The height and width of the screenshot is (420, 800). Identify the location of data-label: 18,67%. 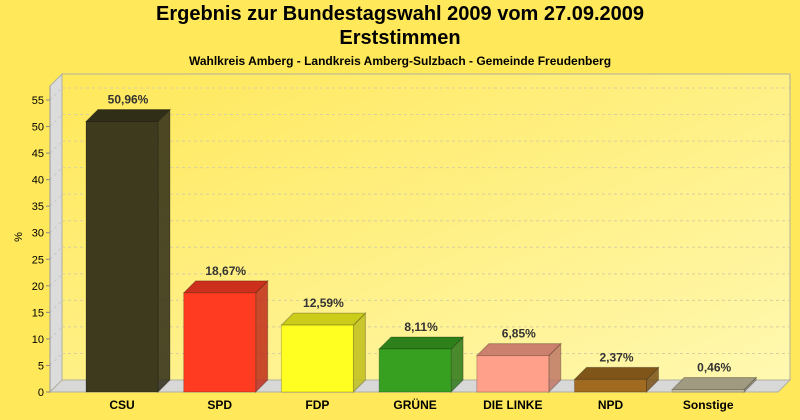
(225, 271).